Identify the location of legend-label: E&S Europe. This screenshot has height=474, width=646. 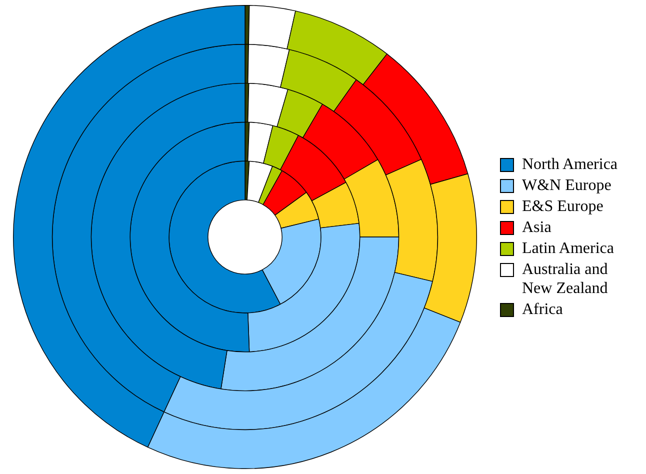
(563, 206).